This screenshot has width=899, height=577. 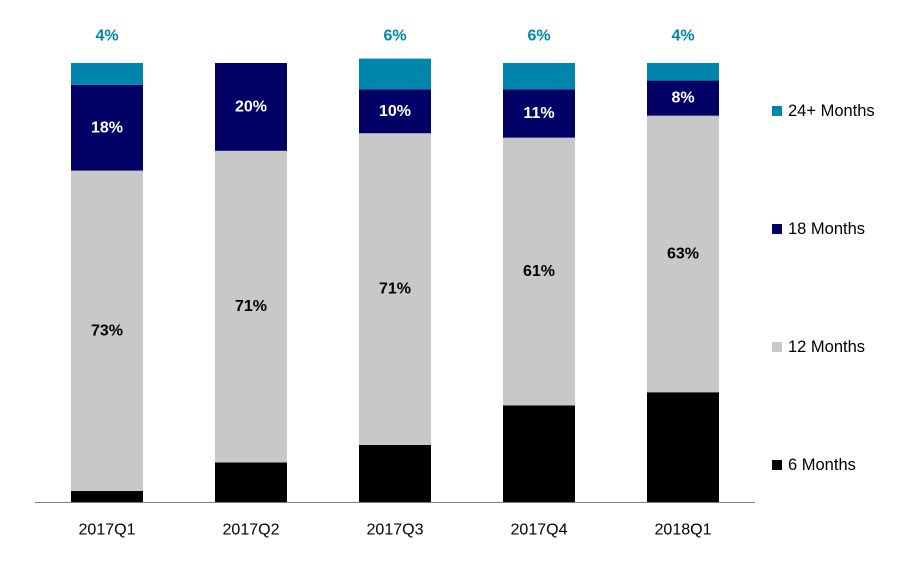 I want to click on data-label: 13%, so click(x=395, y=473).